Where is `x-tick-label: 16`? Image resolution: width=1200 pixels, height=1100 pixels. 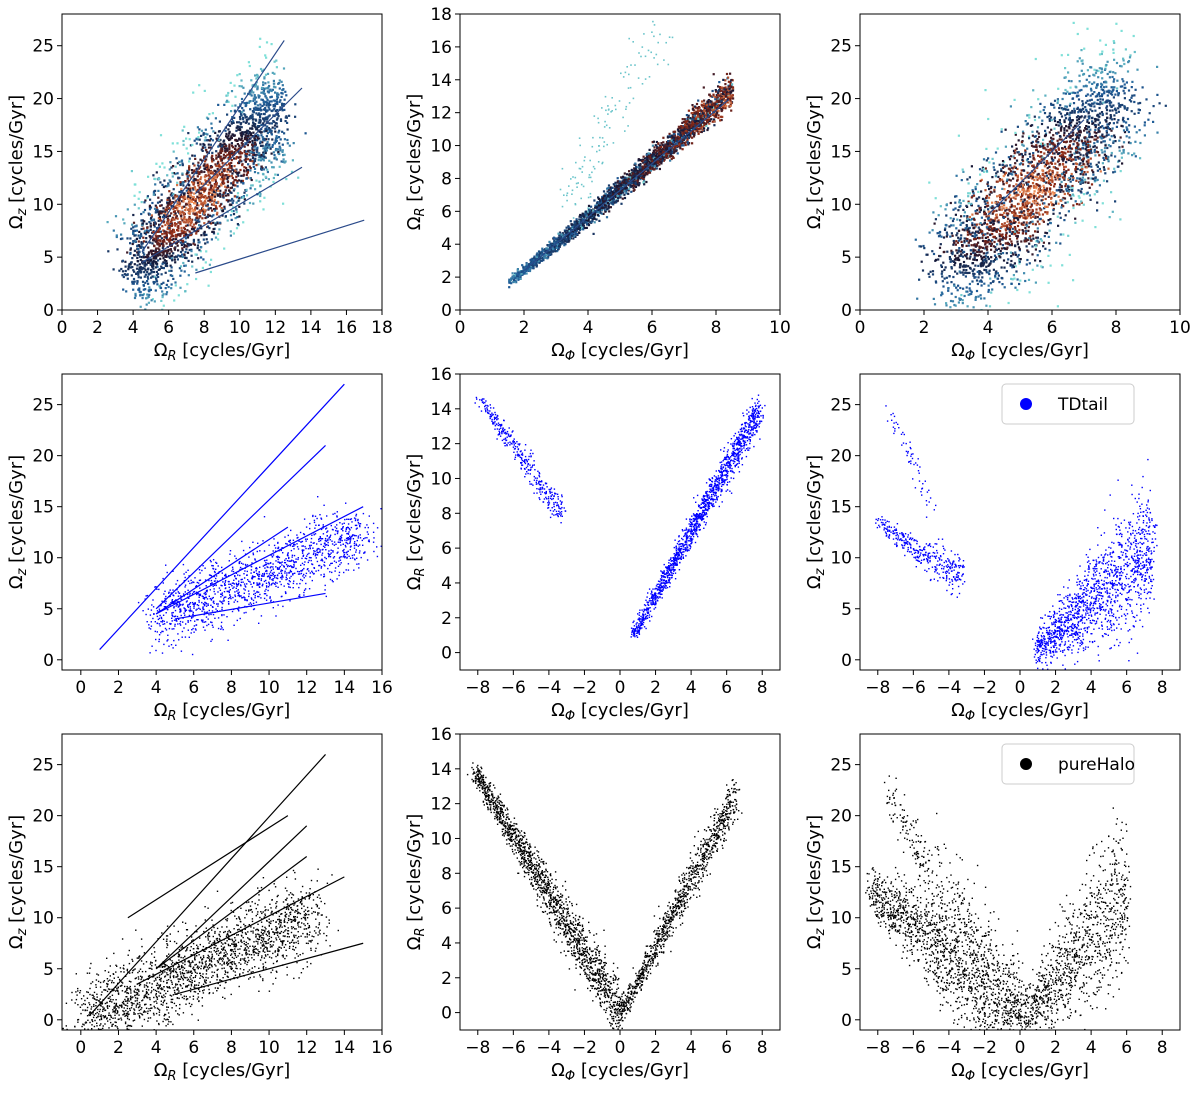
x-tick-label: 16 is located at coordinates (347, 328).